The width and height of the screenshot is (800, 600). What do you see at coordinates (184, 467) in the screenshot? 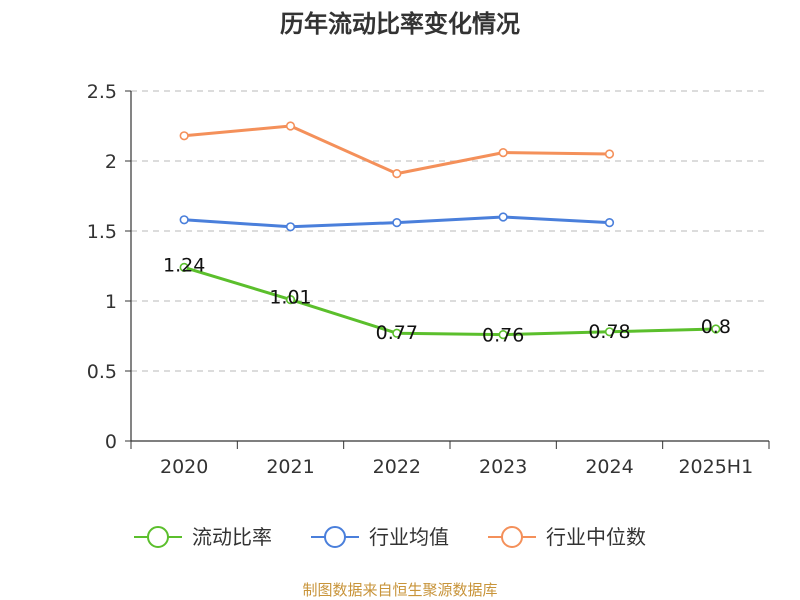
I see `x-tick-label: 2020` at bounding box center [184, 467].